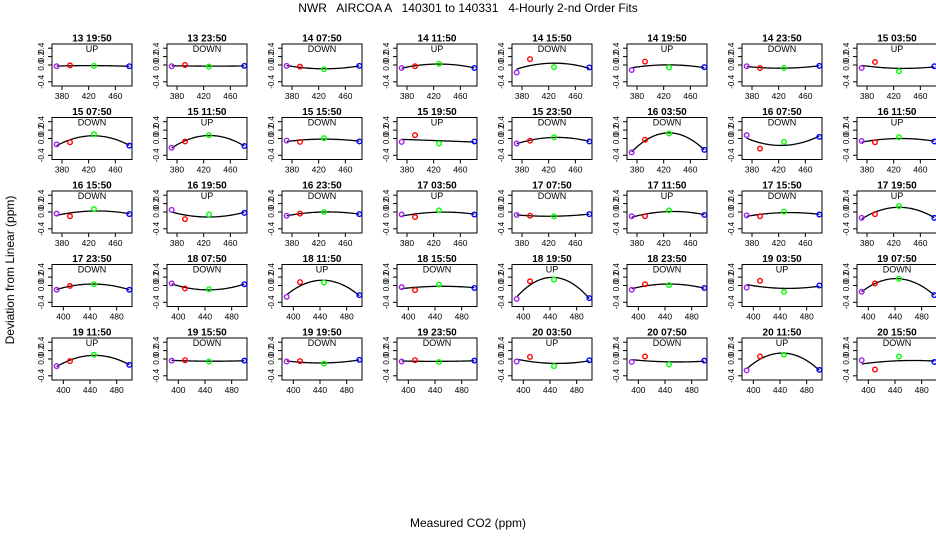  I want to click on panel-label: 17 03:50, so click(437, 186).